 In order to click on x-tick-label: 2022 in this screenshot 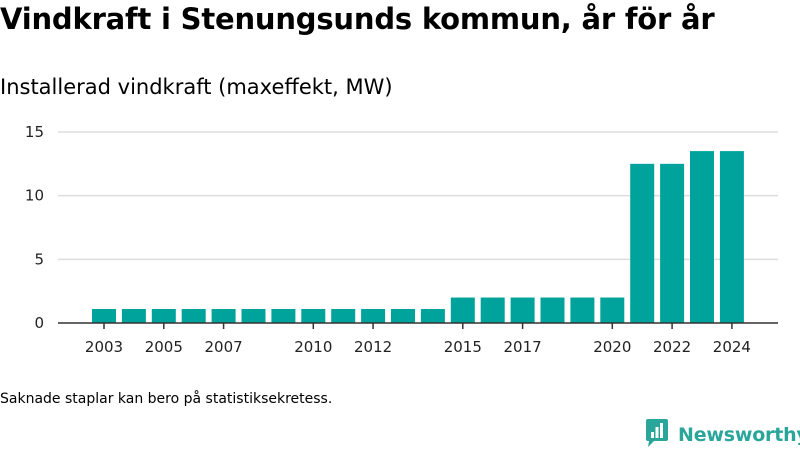, I will do `click(672, 347)`.